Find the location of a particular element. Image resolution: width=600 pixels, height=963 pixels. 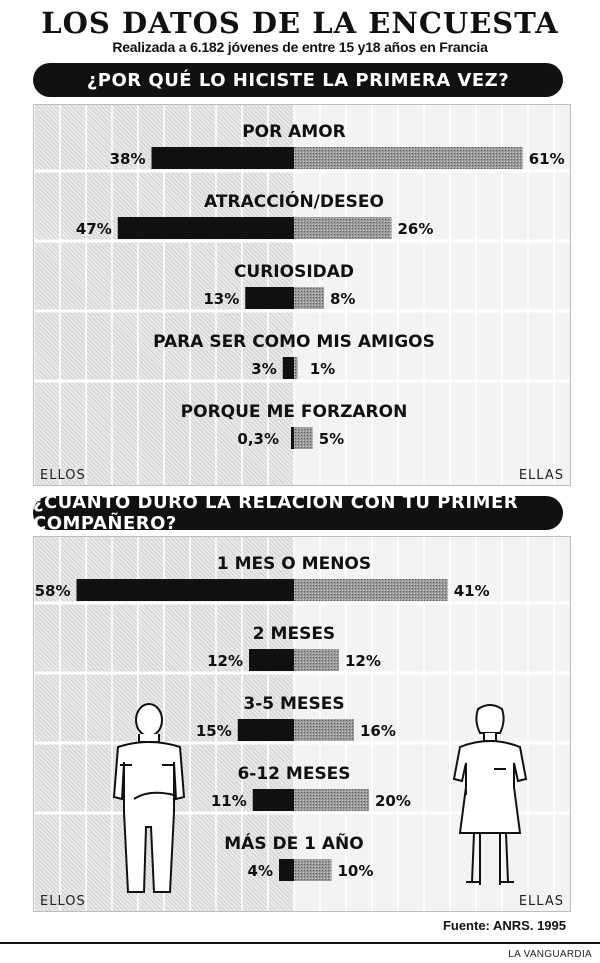

value-label-ellos: 12% is located at coordinates (225, 661).